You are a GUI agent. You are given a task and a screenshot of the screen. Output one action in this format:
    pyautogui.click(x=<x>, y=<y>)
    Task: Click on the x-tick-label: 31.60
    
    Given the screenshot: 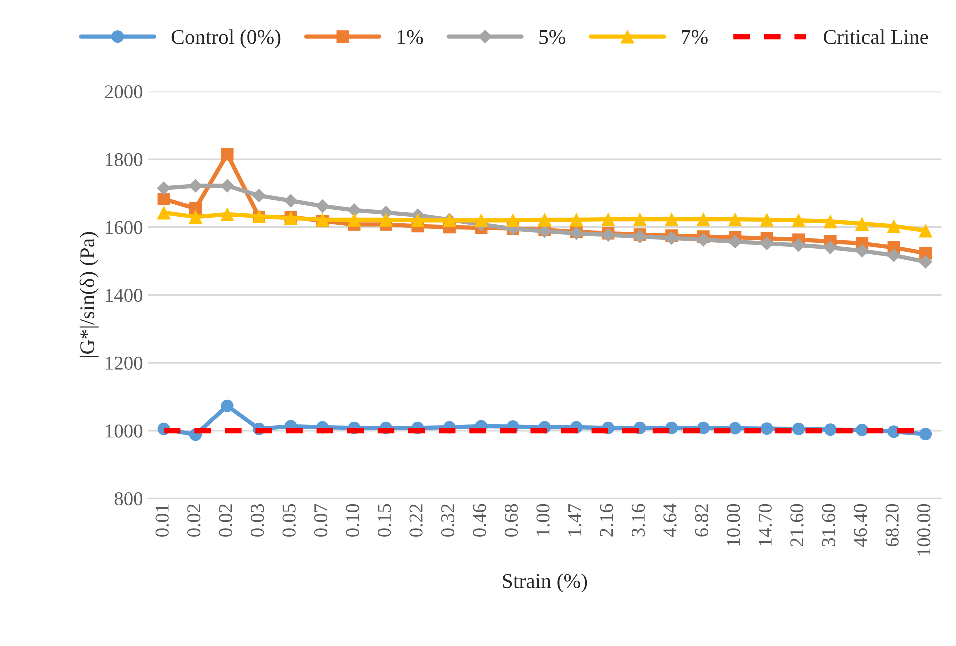 What is the action you would take?
    pyautogui.click(x=829, y=525)
    